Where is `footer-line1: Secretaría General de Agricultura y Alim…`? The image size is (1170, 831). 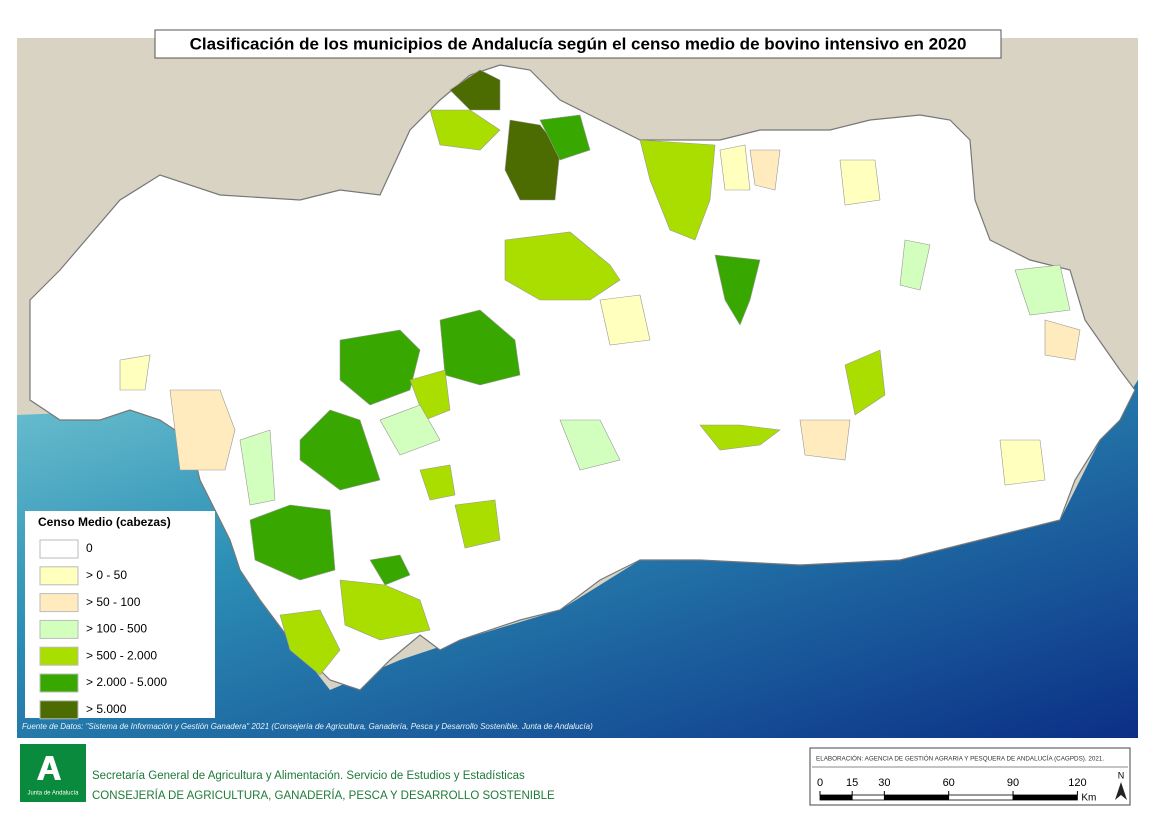
footer-line1: Secretaría General de Agricultura y Alim… is located at coordinates (308, 776).